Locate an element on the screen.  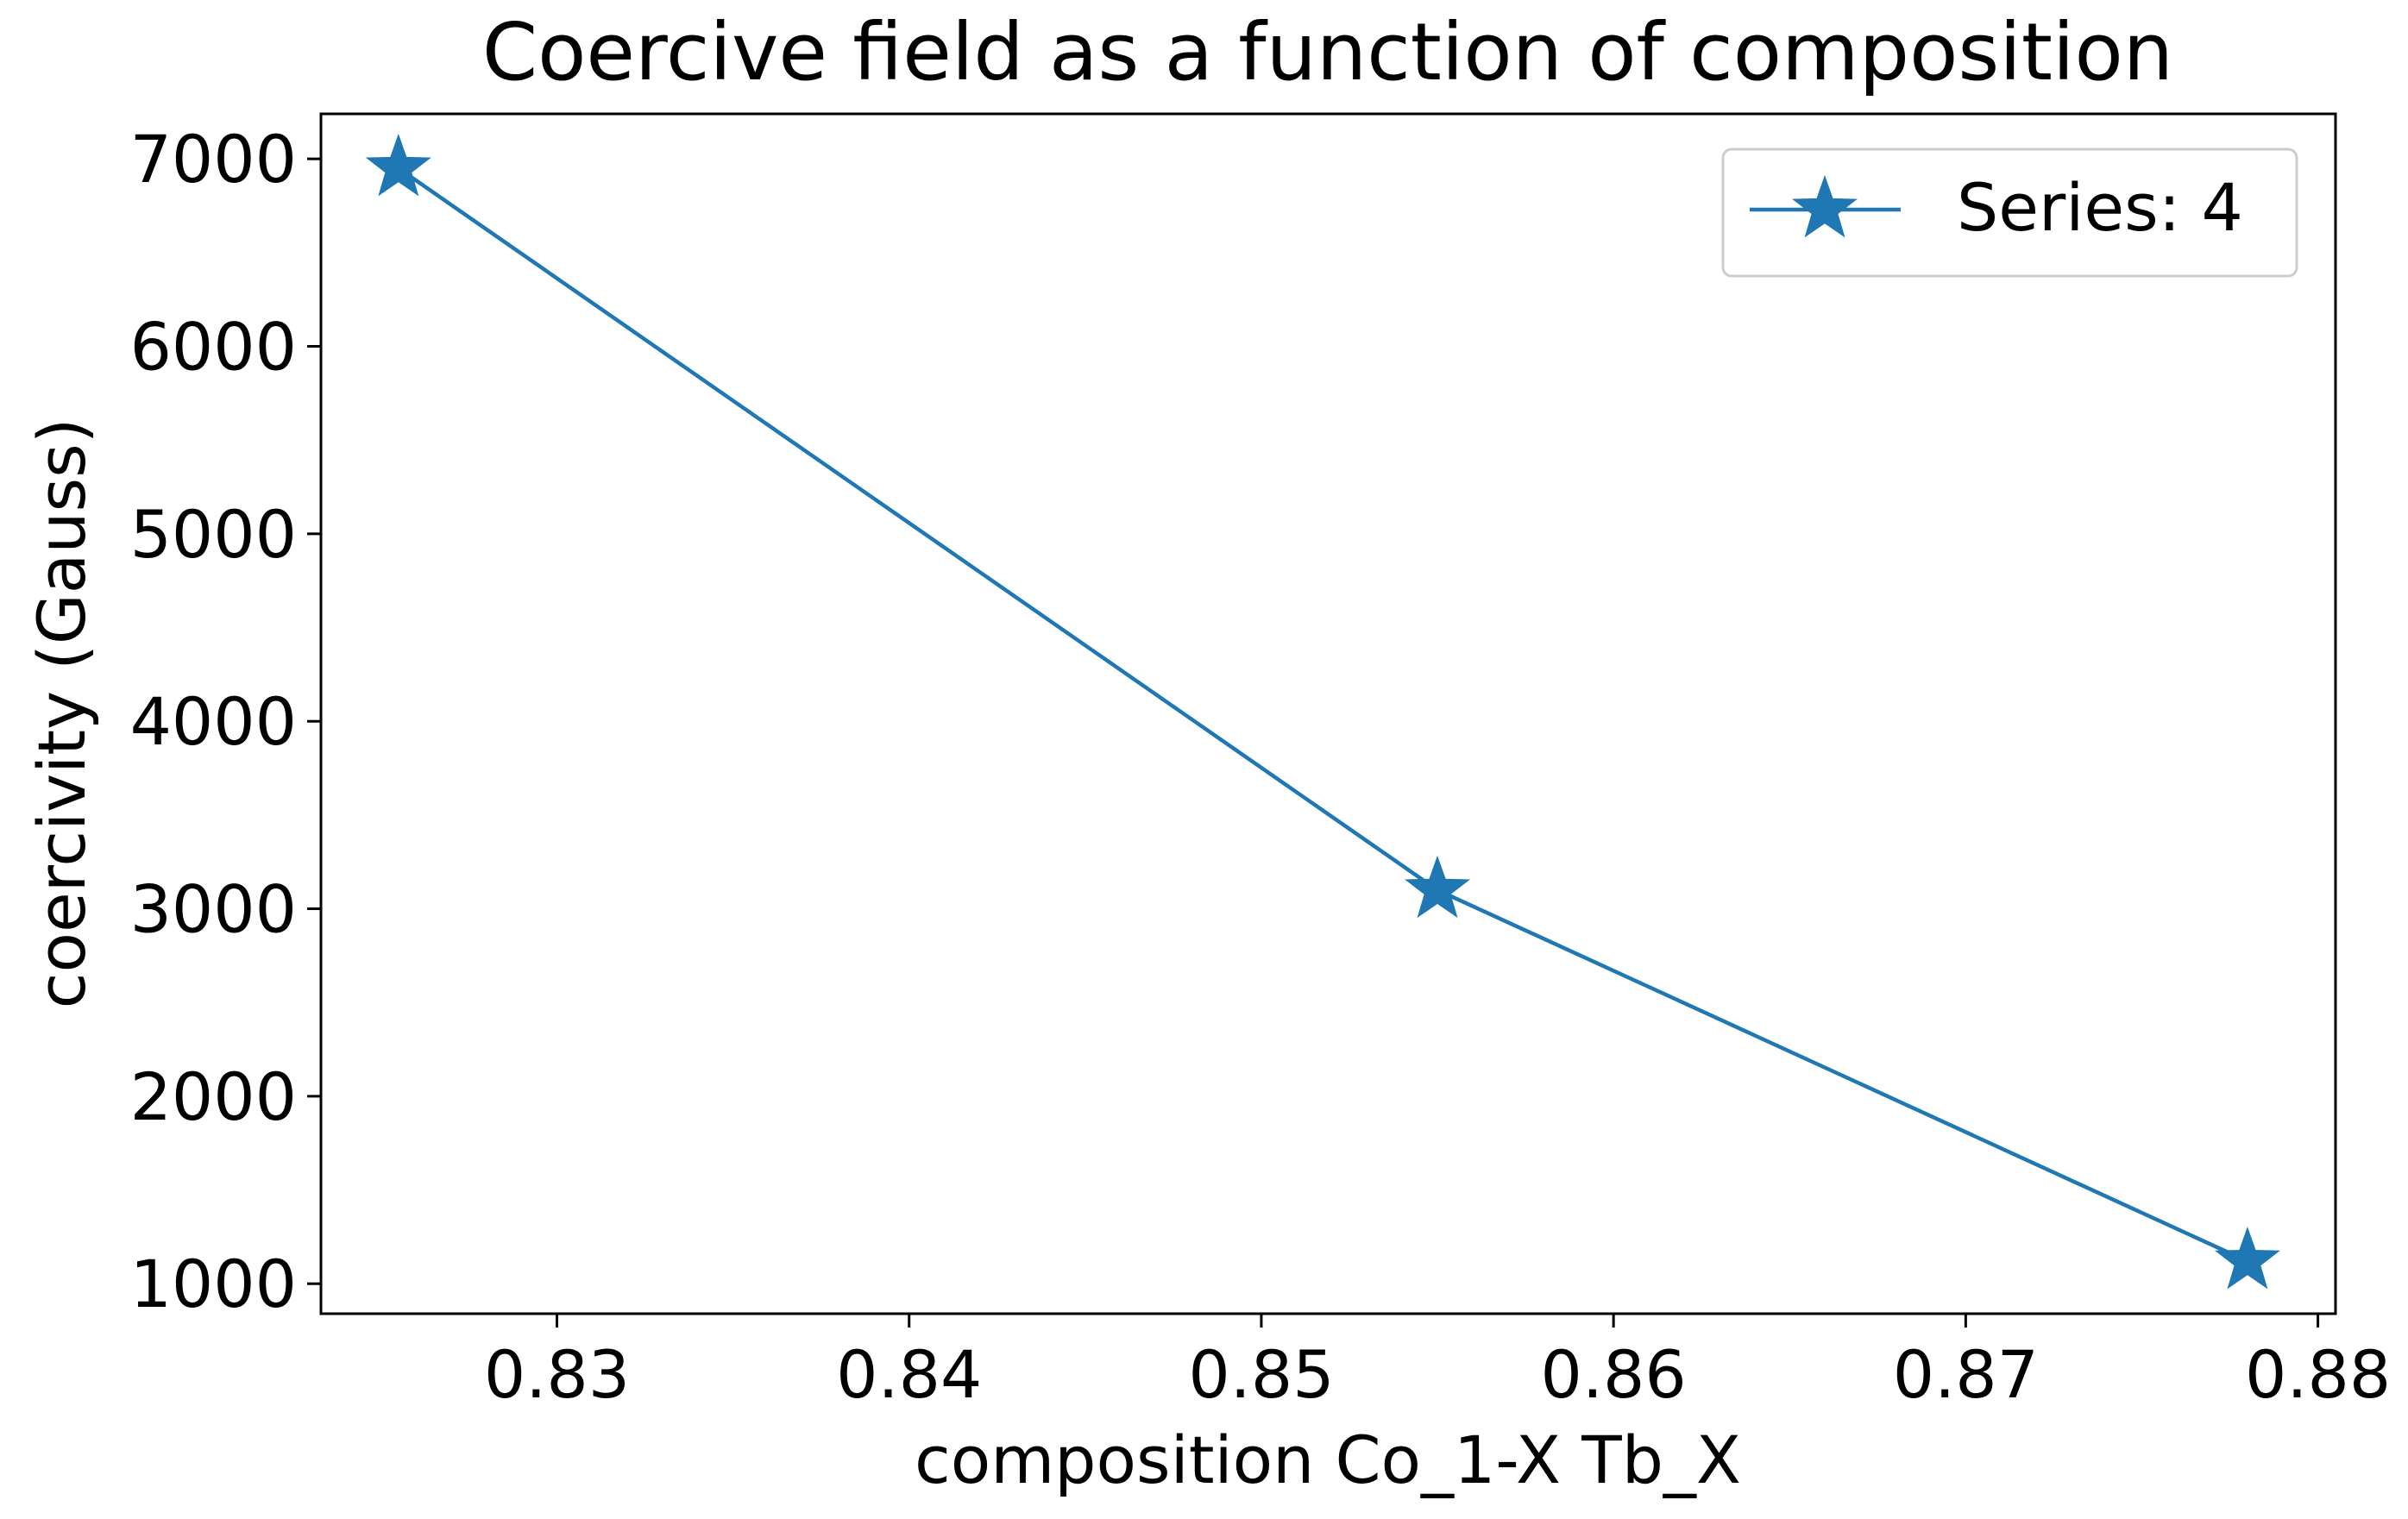
x-tick-label: 0.88 is located at coordinates (2318, 1374).